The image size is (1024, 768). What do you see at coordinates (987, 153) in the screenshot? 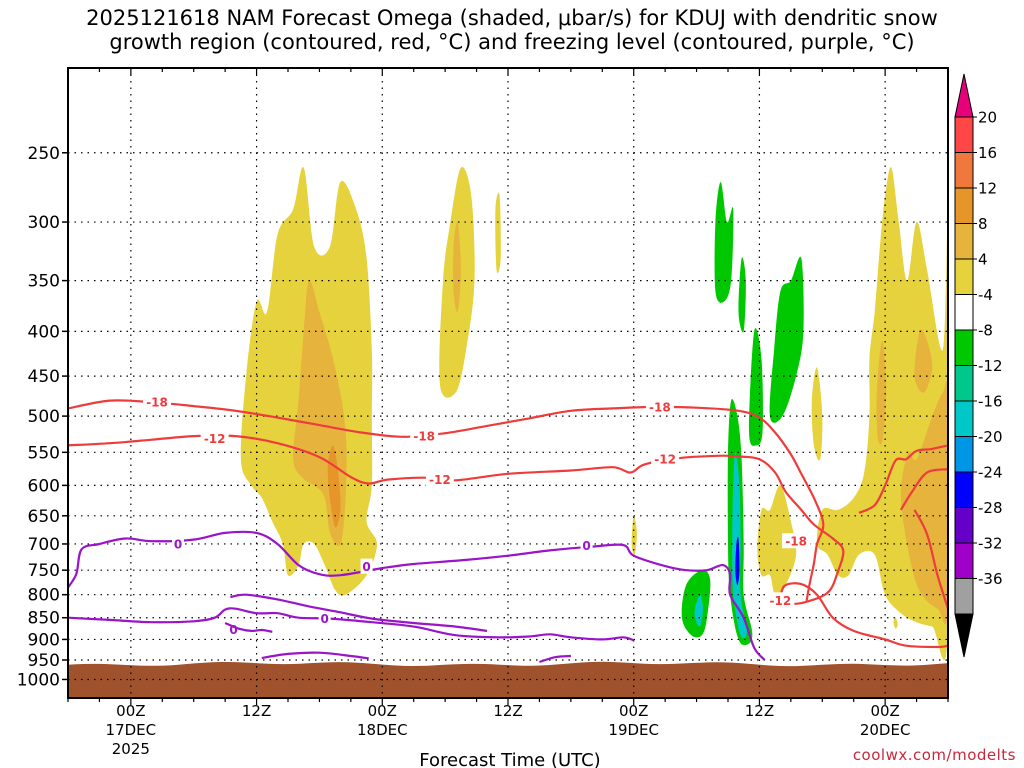
I see `colorbar-level-label: 16` at bounding box center [987, 153].